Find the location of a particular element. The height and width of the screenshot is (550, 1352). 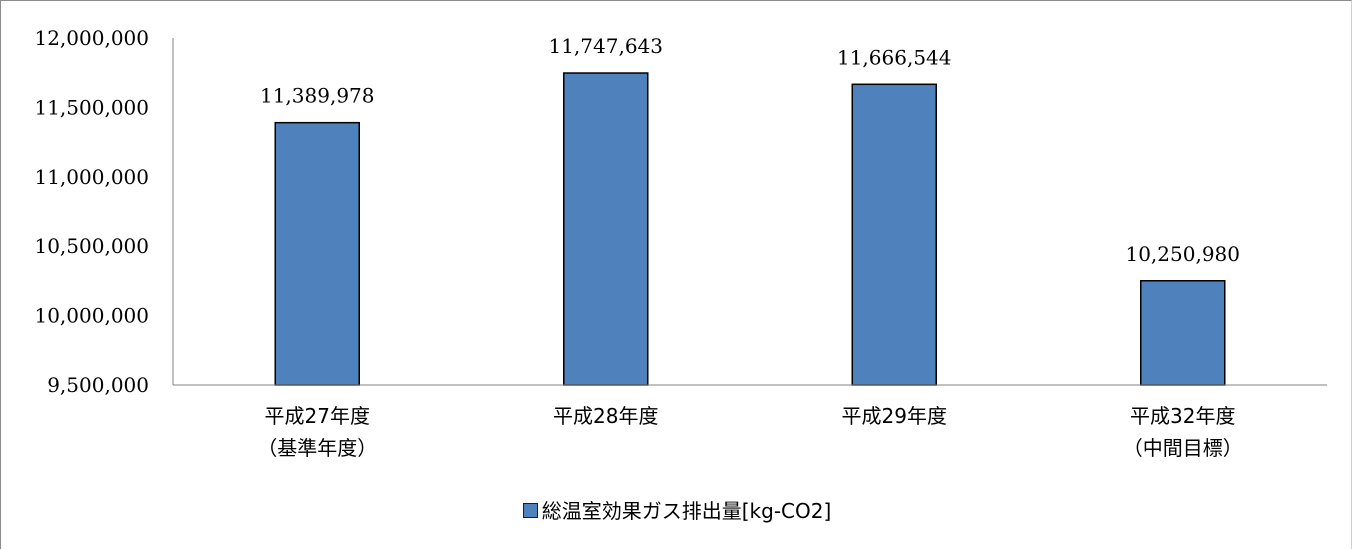

x-tick-label: 平成32年度 is located at coordinates (1182, 416).